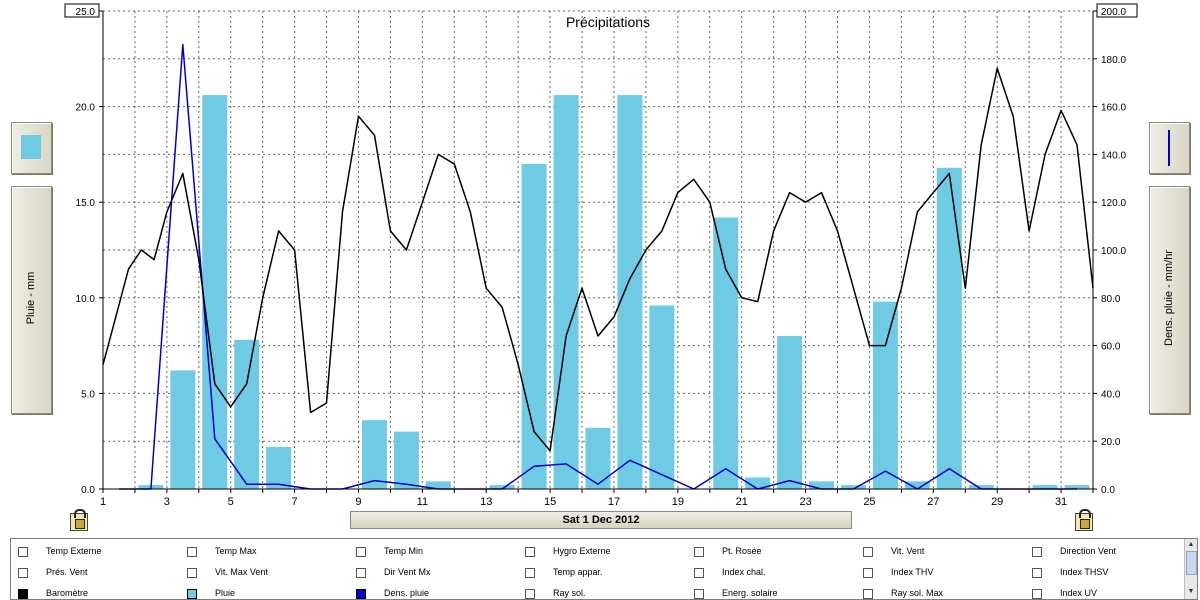 The height and width of the screenshot is (600, 1200). I want to click on x-tick-label: 17, so click(614, 500).